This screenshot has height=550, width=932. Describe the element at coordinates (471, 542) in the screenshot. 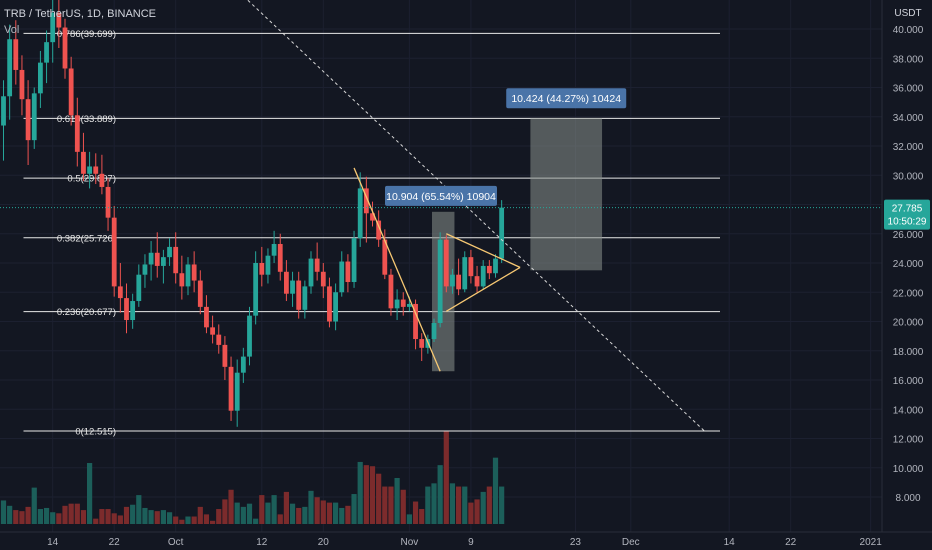

I see `time-tick-label: 9` at that location.